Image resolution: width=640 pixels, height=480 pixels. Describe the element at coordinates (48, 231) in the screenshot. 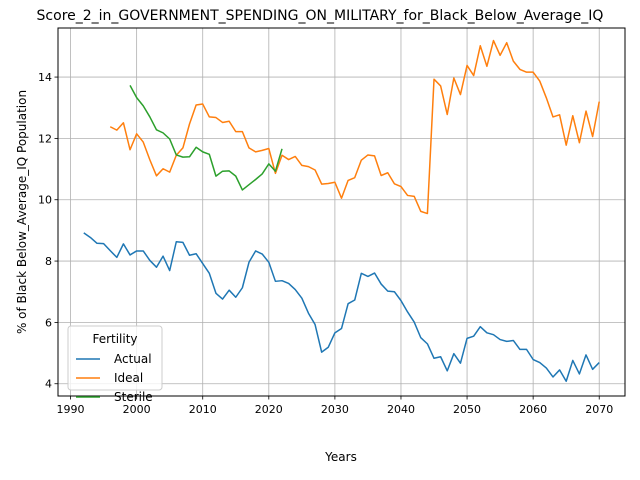

I see `y-axis-ticks: 4 6 8 10 12 14` at that location.